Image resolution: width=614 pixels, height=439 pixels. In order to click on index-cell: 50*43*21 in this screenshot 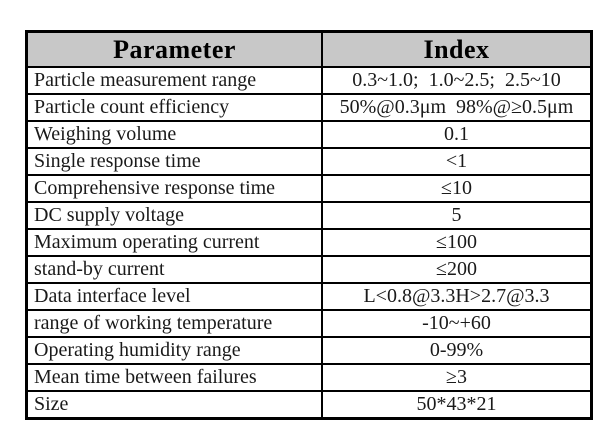, I will do `click(456, 405)`.